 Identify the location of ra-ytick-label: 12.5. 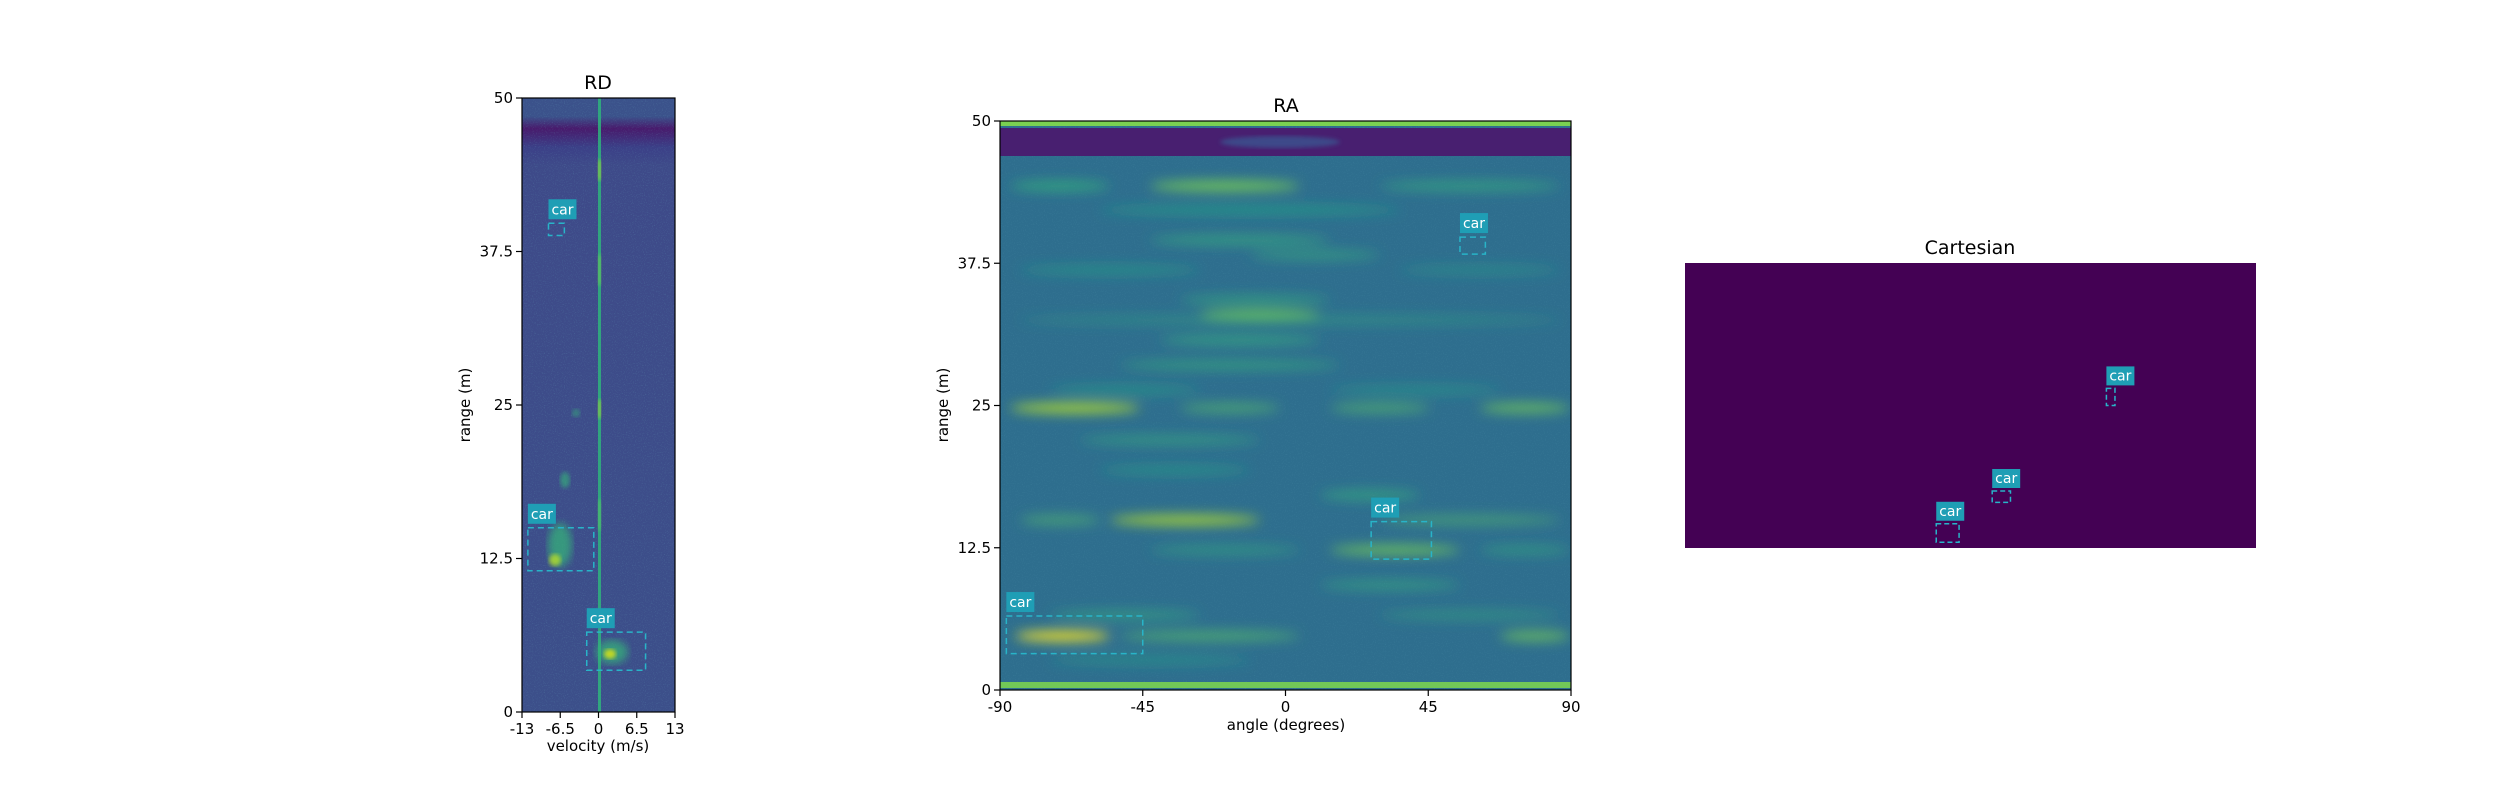
(974, 548).